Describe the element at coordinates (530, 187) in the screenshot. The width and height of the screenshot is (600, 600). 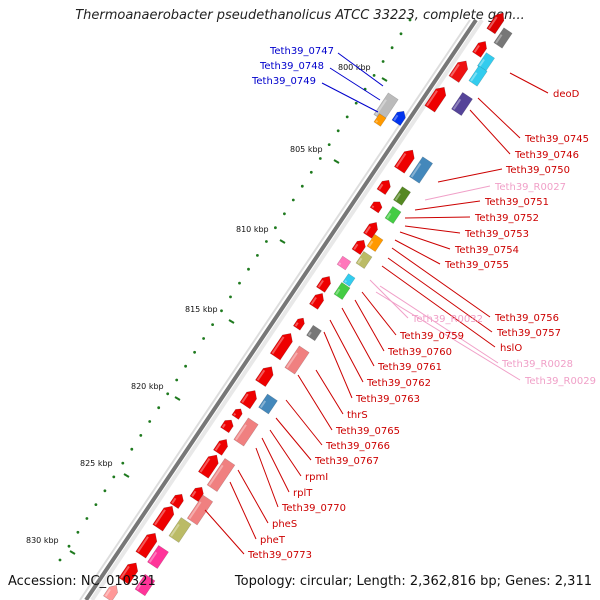
I see `gene-label: Teth39_R0027` at that location.